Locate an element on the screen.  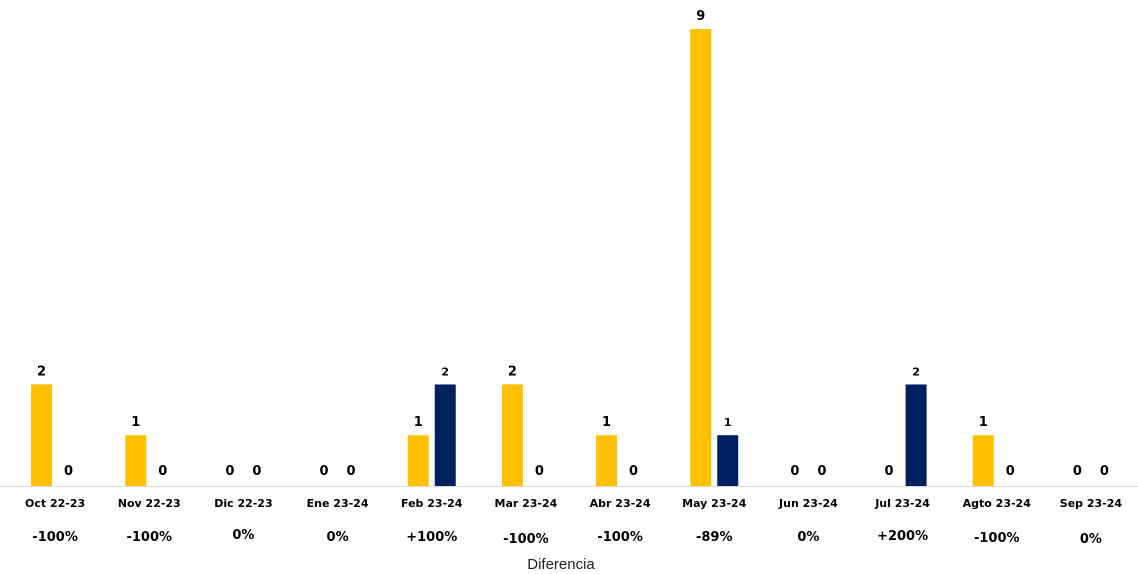
data-label-series2-8: 0 is located at coordinates (821, 471).